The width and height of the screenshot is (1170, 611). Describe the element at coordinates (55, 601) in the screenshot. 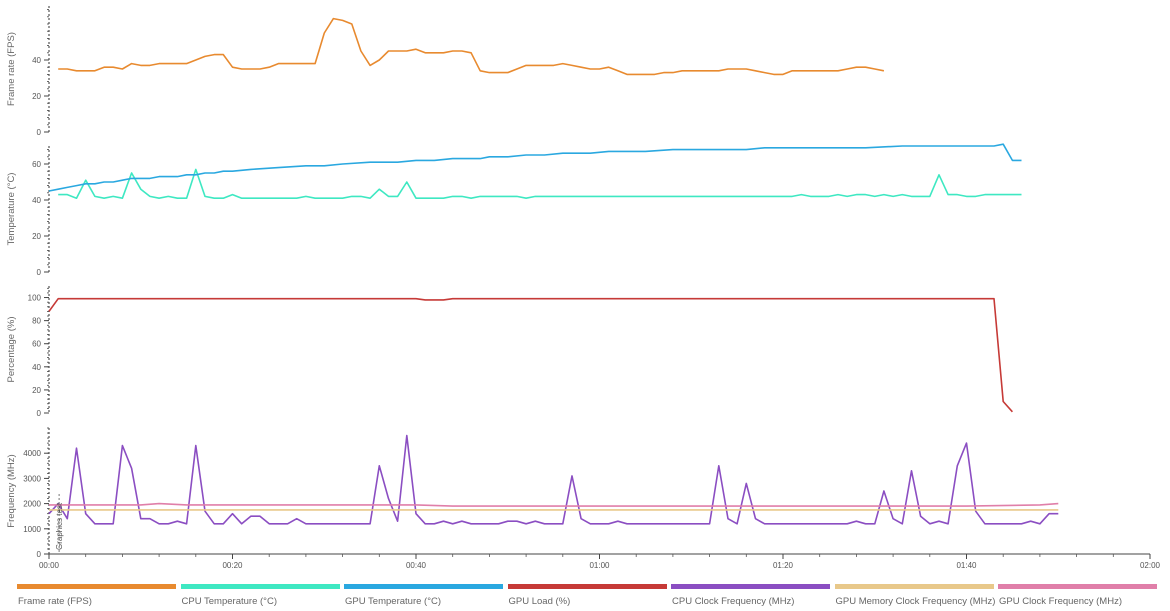

I see `legend-label-0: Frame rate (FPS)` at that location.